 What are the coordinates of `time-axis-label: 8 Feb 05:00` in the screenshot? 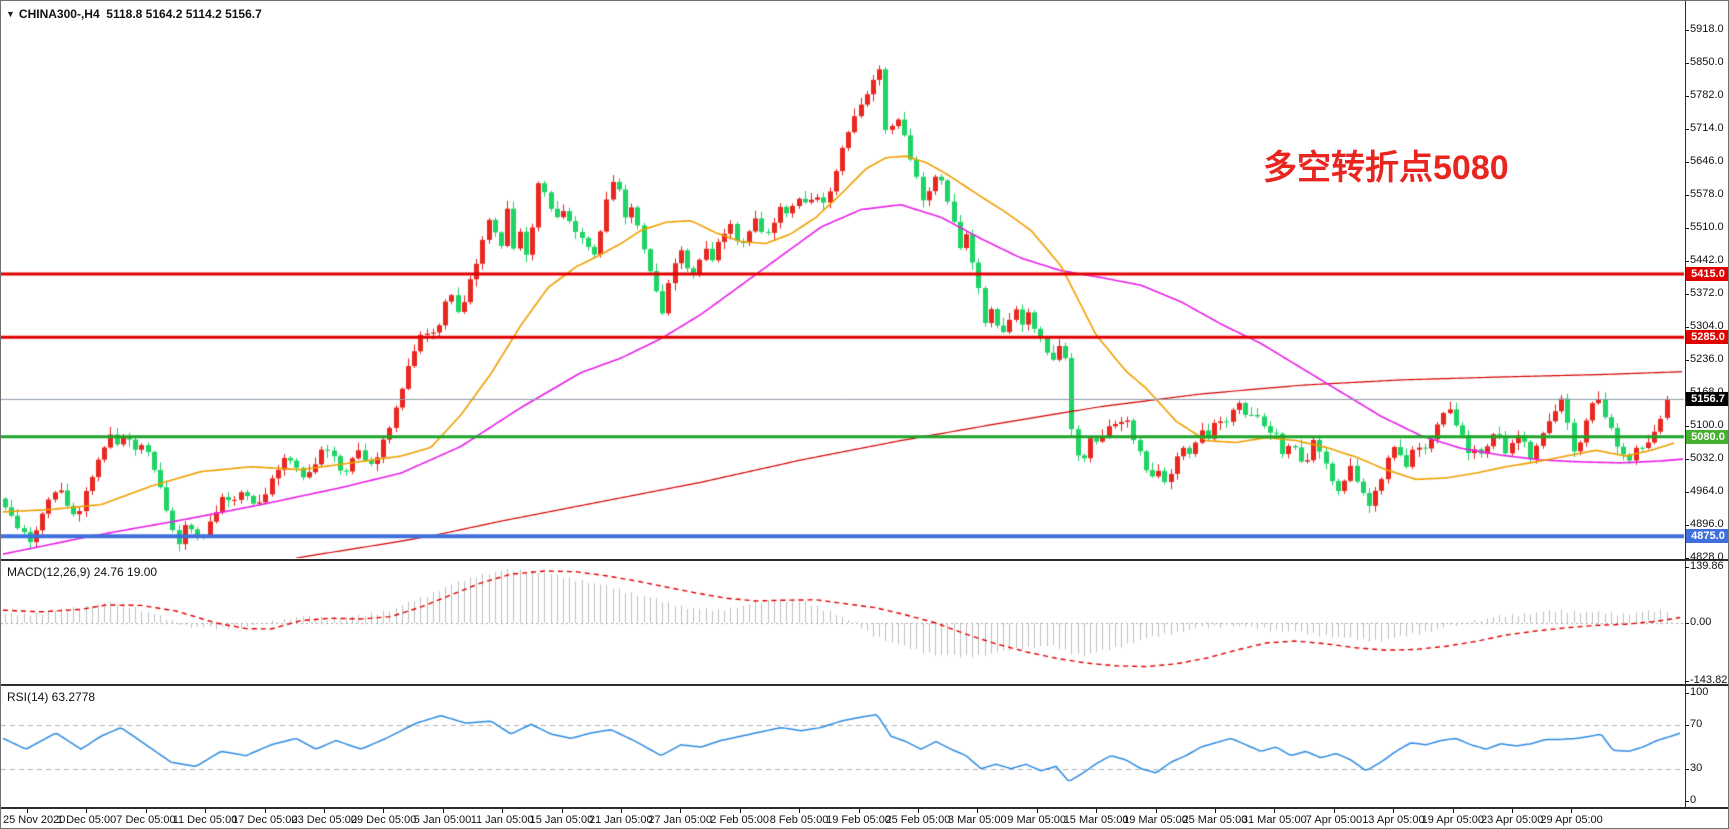 It's located at (799, 820).